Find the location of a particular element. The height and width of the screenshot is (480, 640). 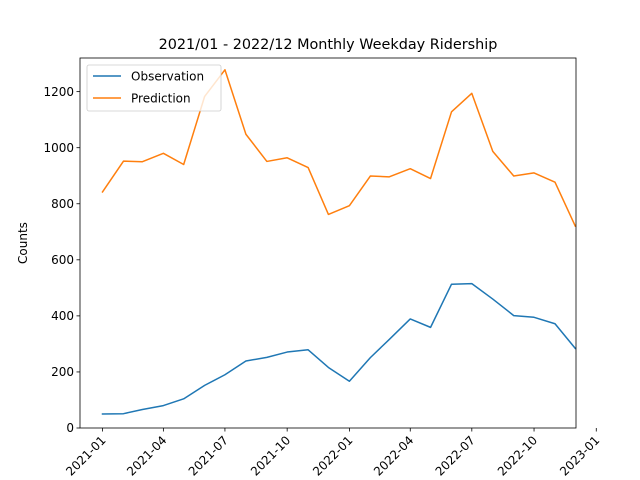

x-tick-label: 2023-01 is located at coordinates (579, 455).